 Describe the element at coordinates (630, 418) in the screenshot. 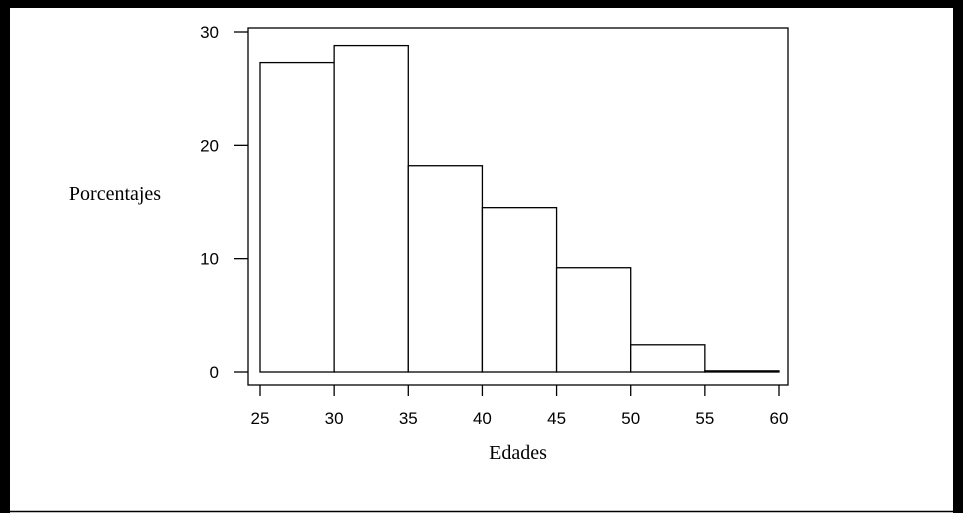

I see `x-tick-label: 50` at that location.